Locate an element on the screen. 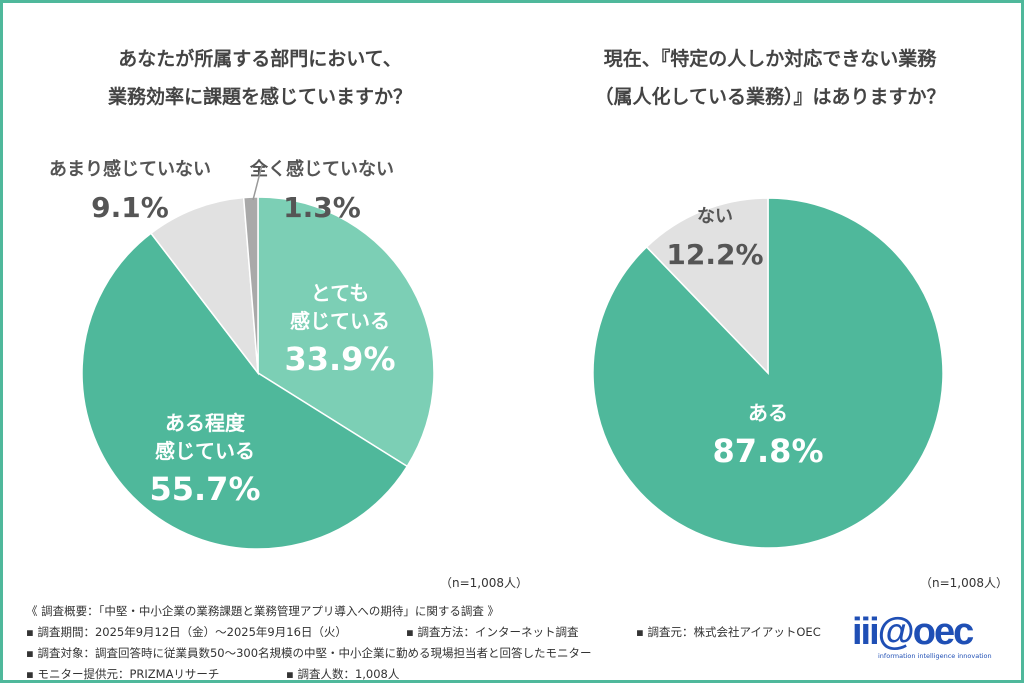 The image size is (1024, 683). chart1-slice-value-3: 1.3% is located at coordinates (322, 207).